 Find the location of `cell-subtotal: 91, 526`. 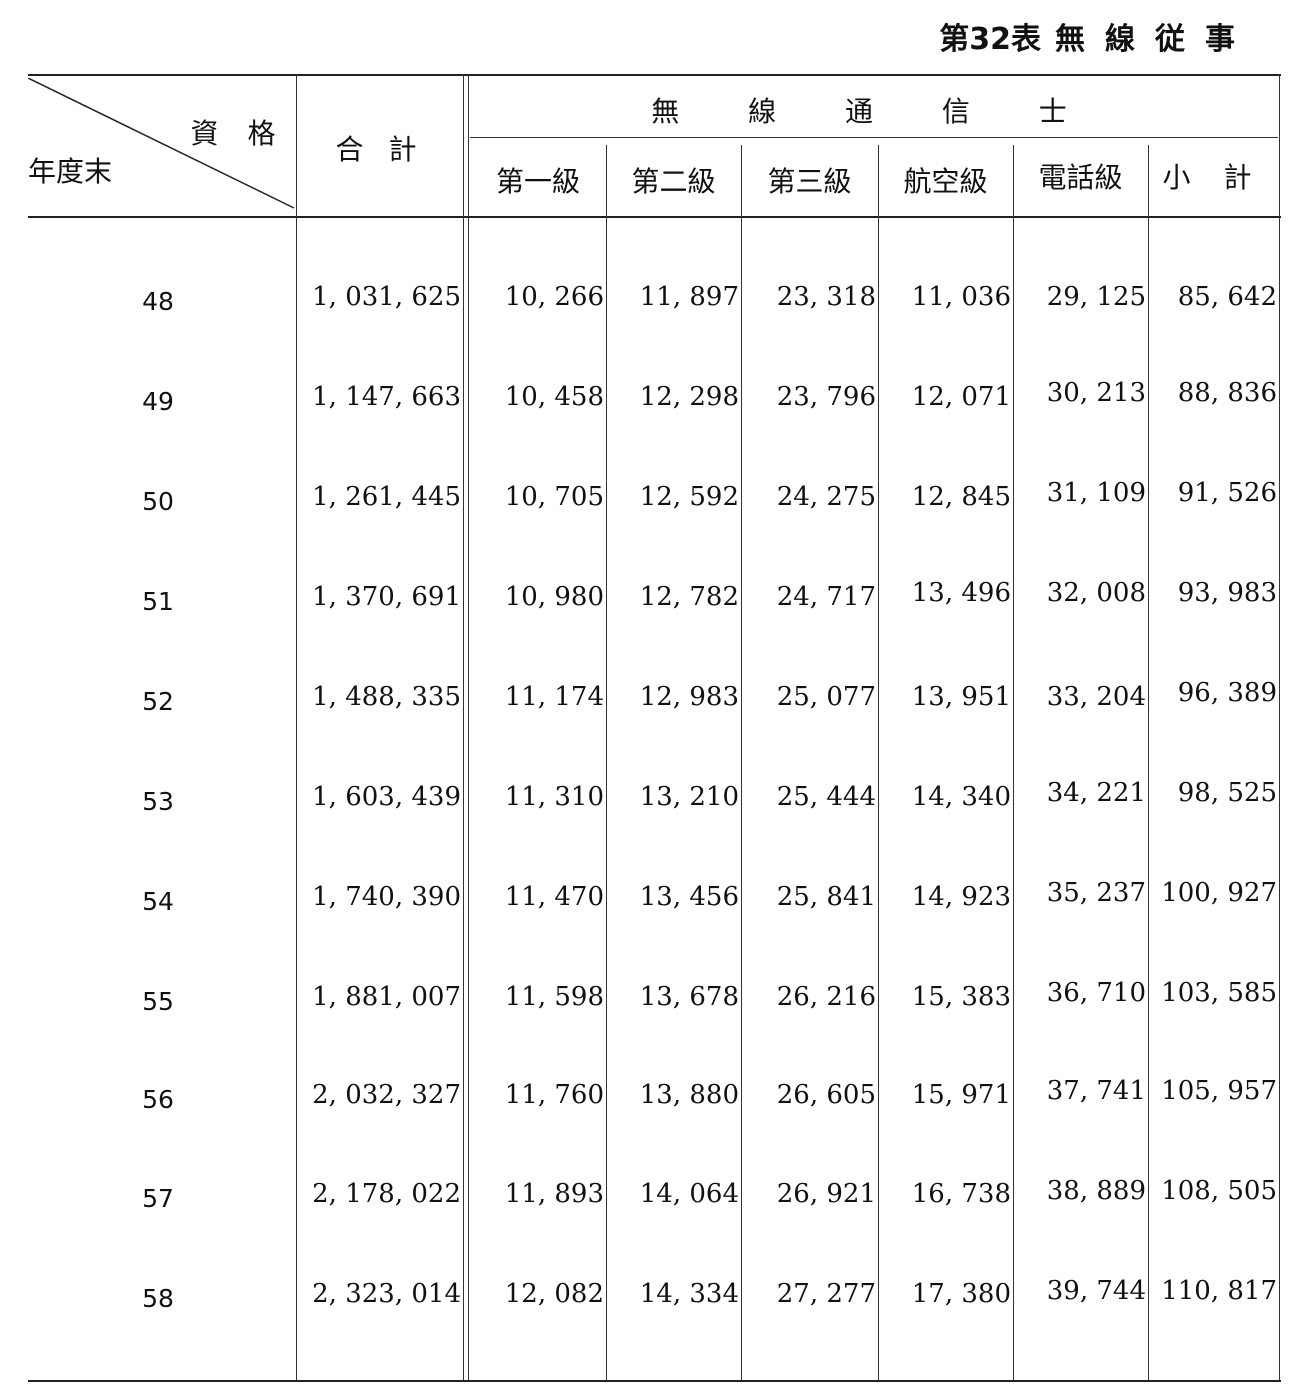

cell-subtotal: 91, 526 is located at coordinates (1227, 493).